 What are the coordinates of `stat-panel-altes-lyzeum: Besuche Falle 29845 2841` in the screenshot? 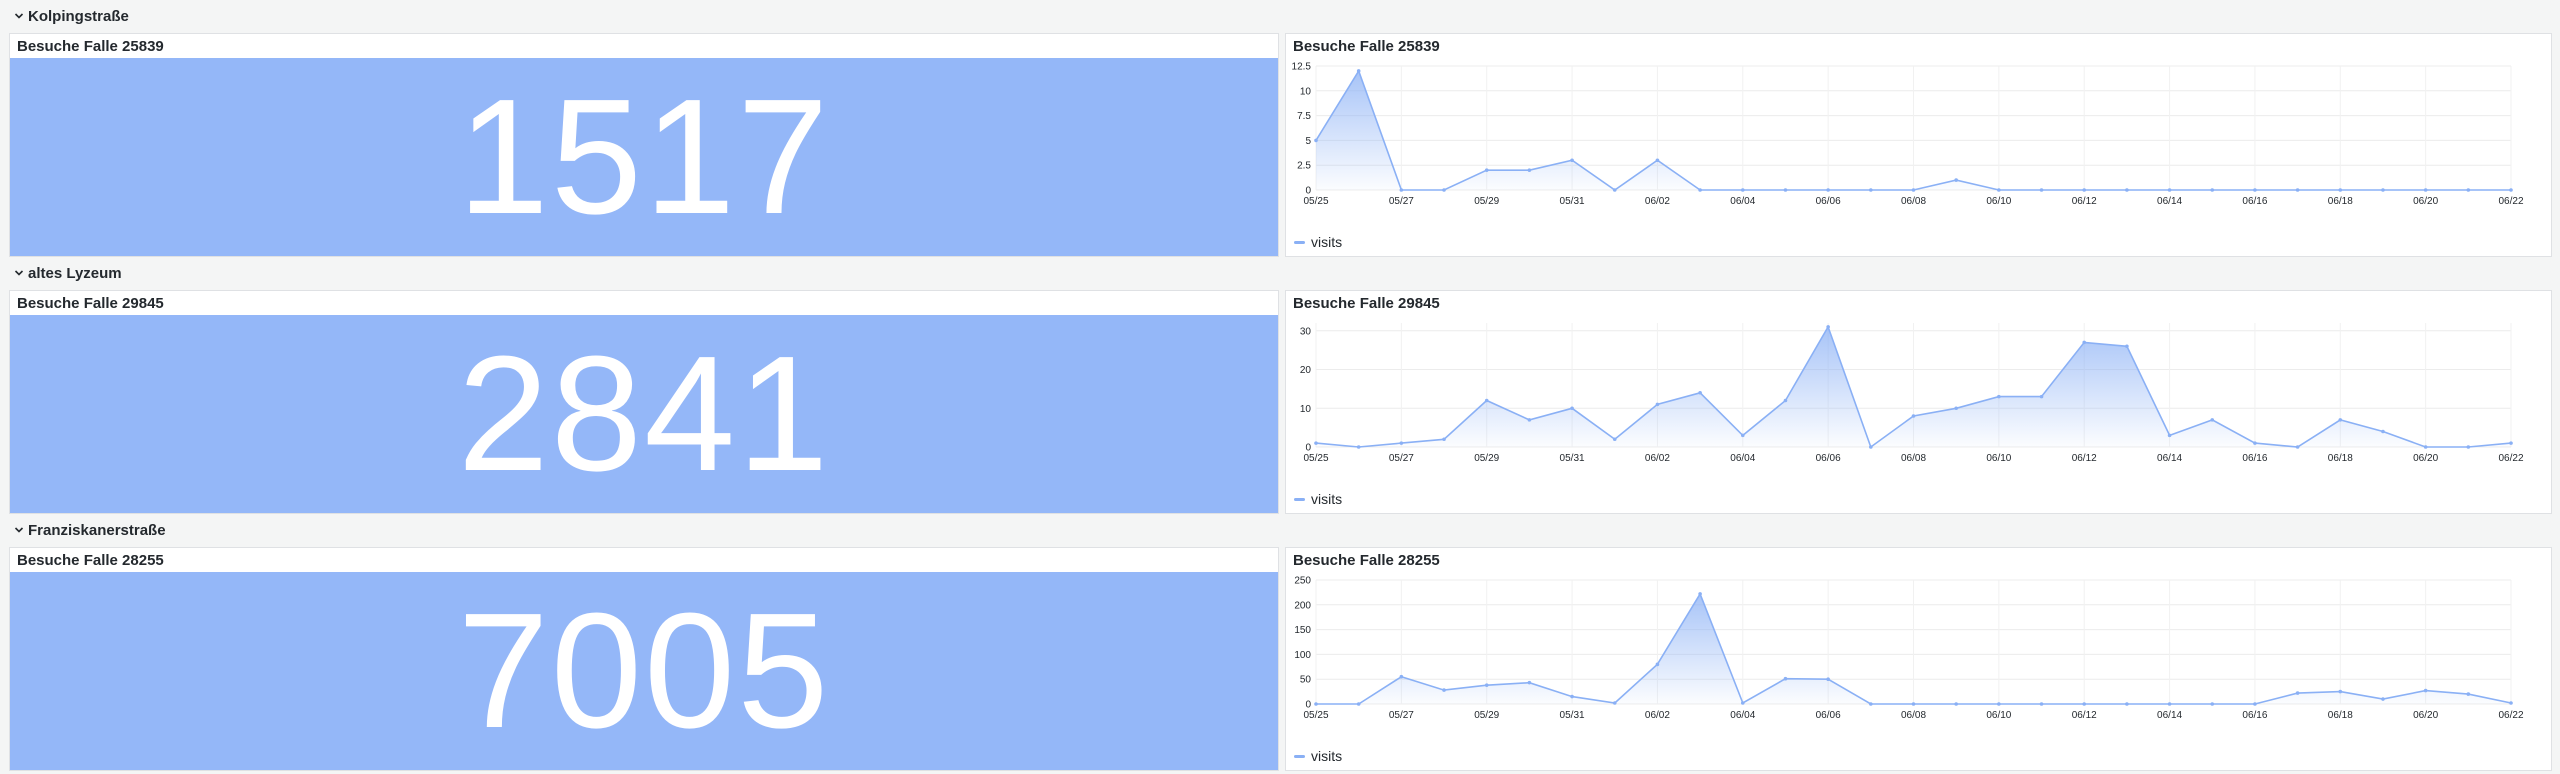 It's located at (644, 402).